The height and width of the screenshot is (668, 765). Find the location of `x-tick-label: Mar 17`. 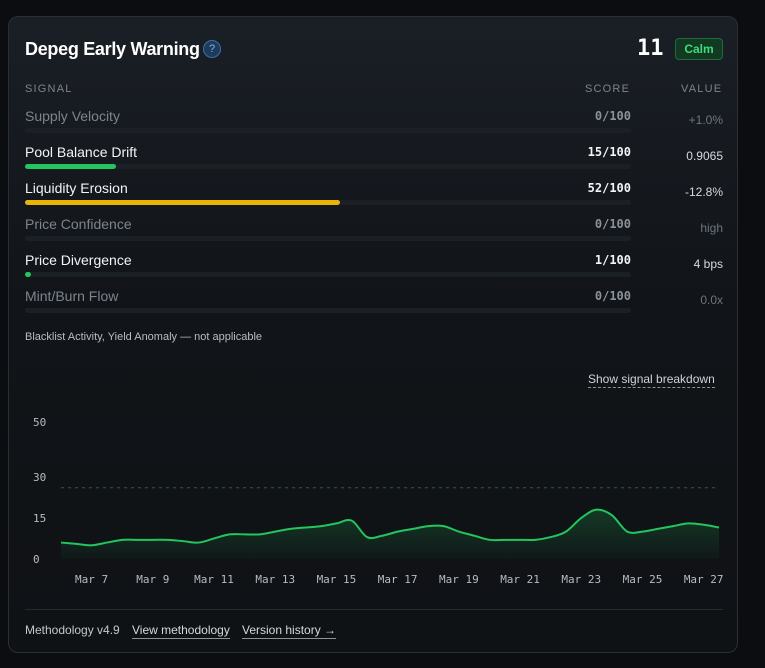

x-tick-label: Mar 17 is located at coordinates (398, 579).